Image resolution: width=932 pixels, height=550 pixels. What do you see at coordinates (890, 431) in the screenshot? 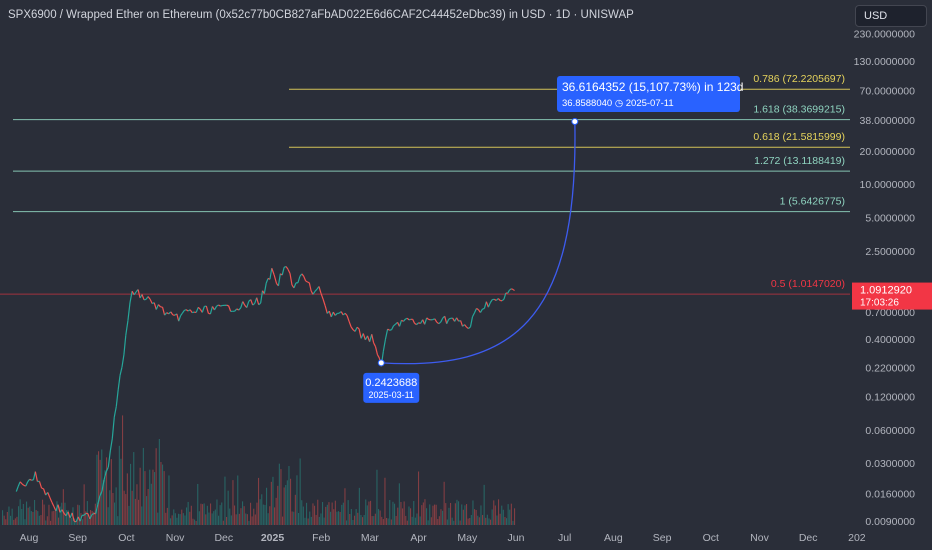
I see `y-tick-label: 0.0600000` at bounding box center [890, 431].